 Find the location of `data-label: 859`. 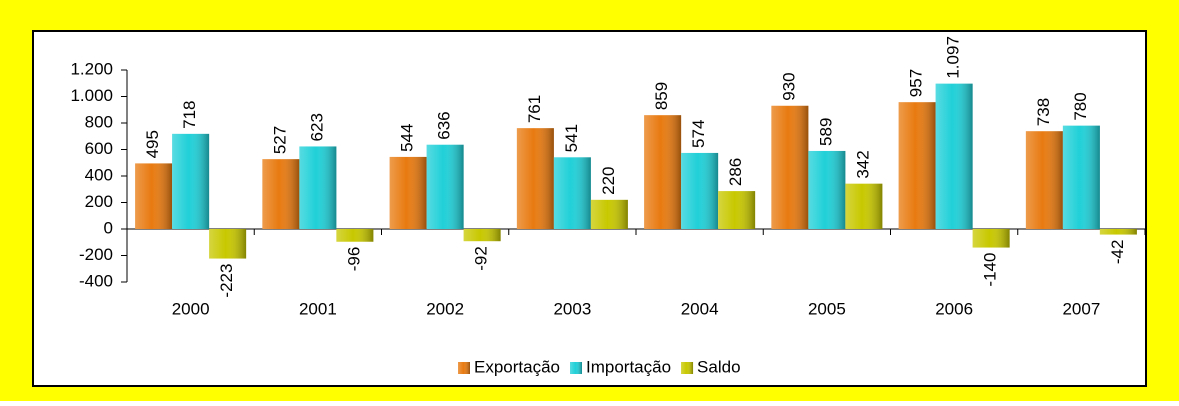

data-label: 859 is located at coordinates (661, 96).